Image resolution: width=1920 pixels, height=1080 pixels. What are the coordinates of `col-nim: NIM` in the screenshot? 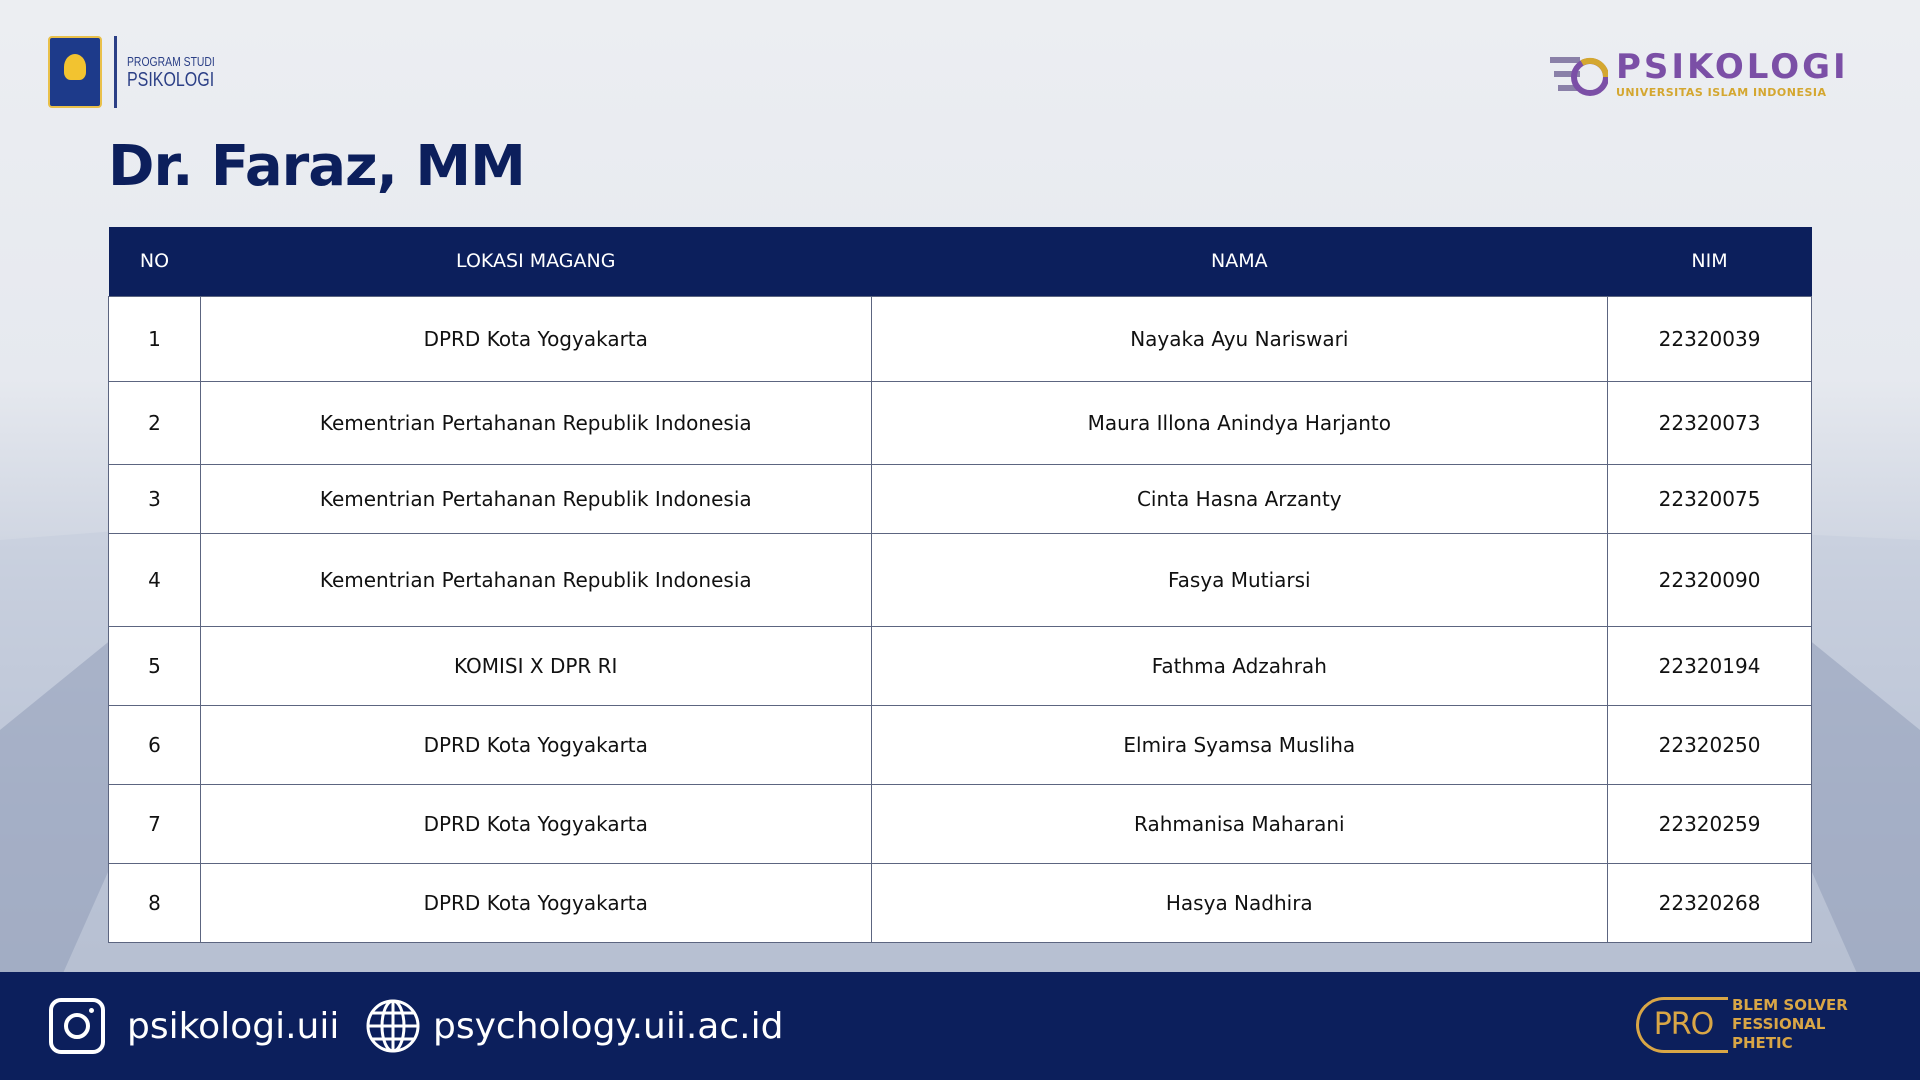 It's located at (1709, 261).